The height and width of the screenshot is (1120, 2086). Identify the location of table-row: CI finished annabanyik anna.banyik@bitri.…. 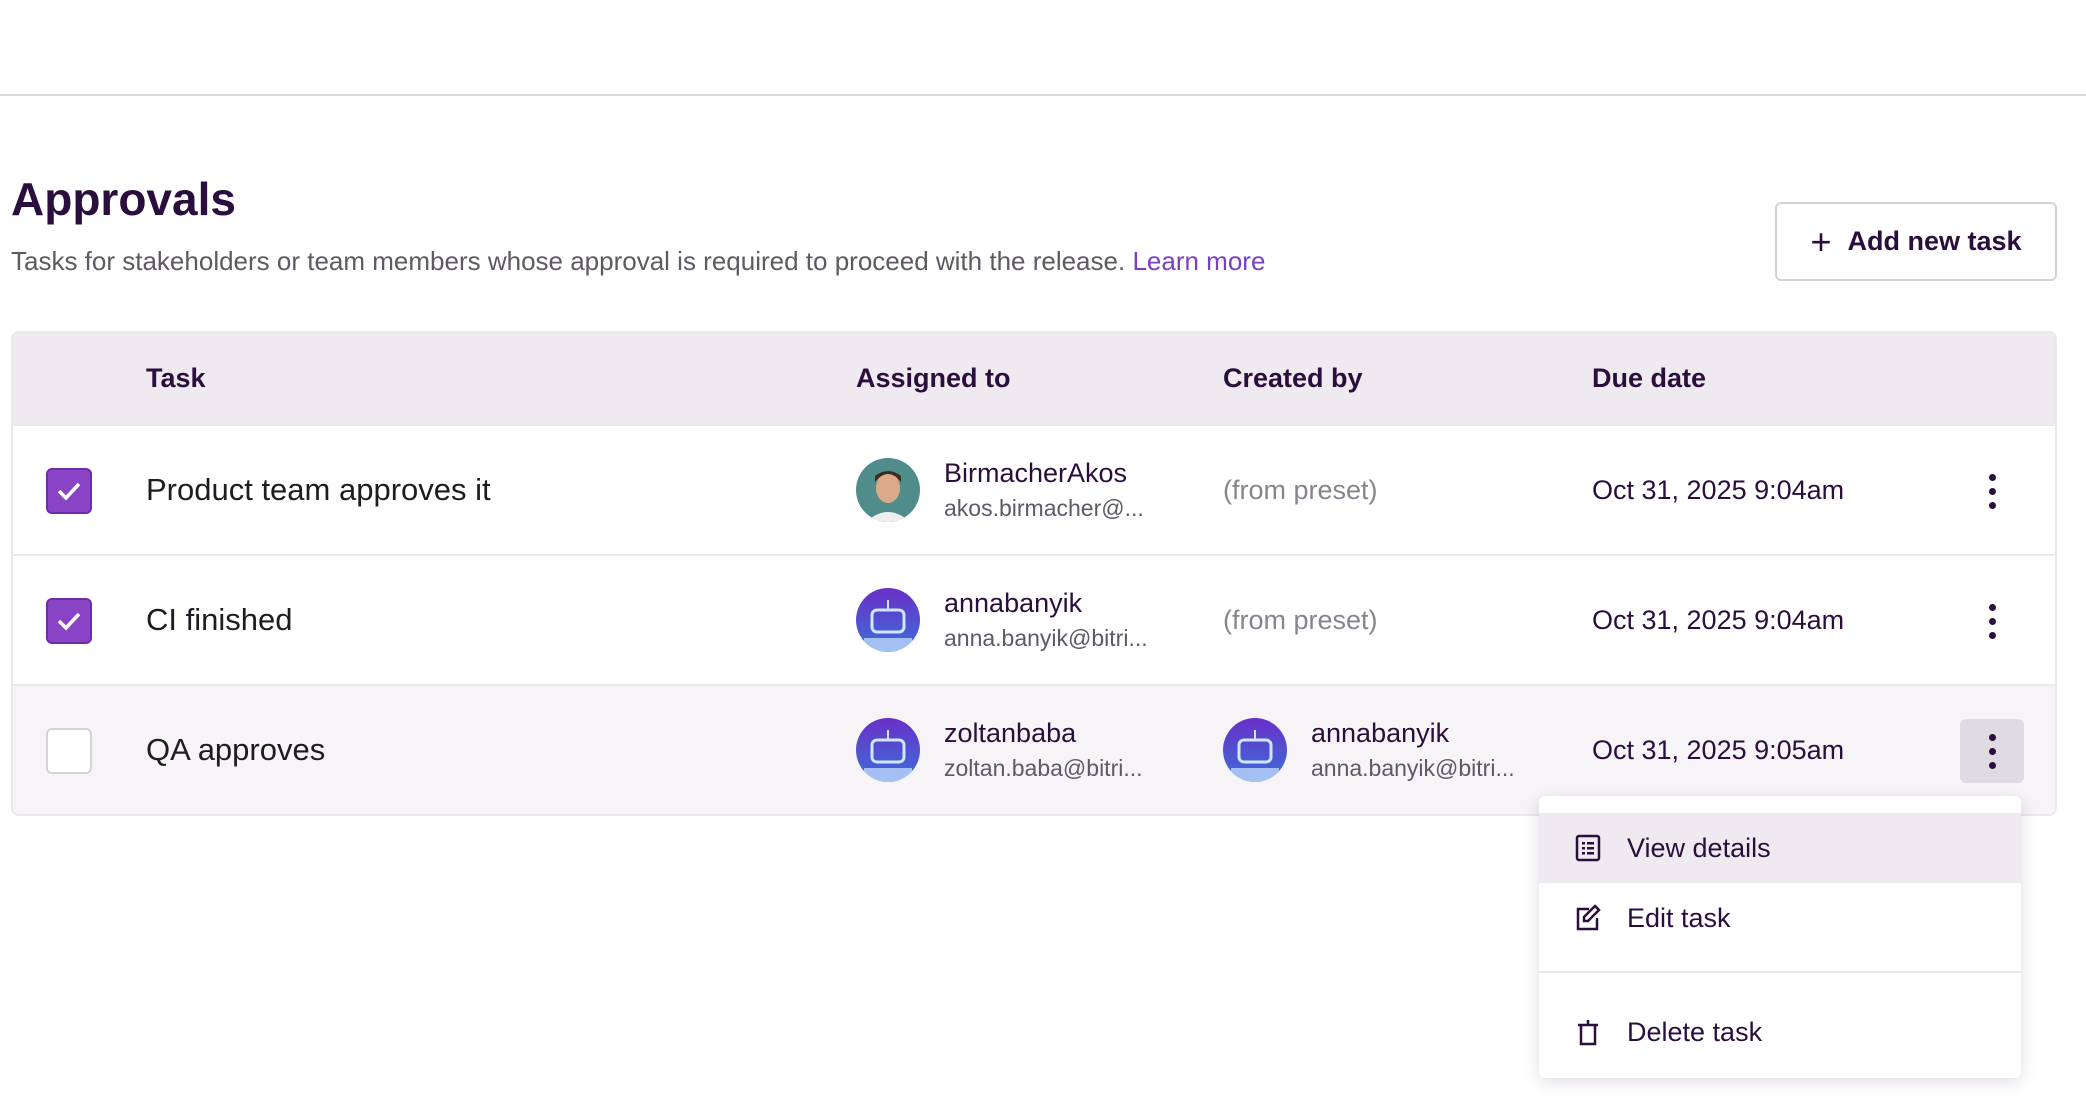
(1034, 619).